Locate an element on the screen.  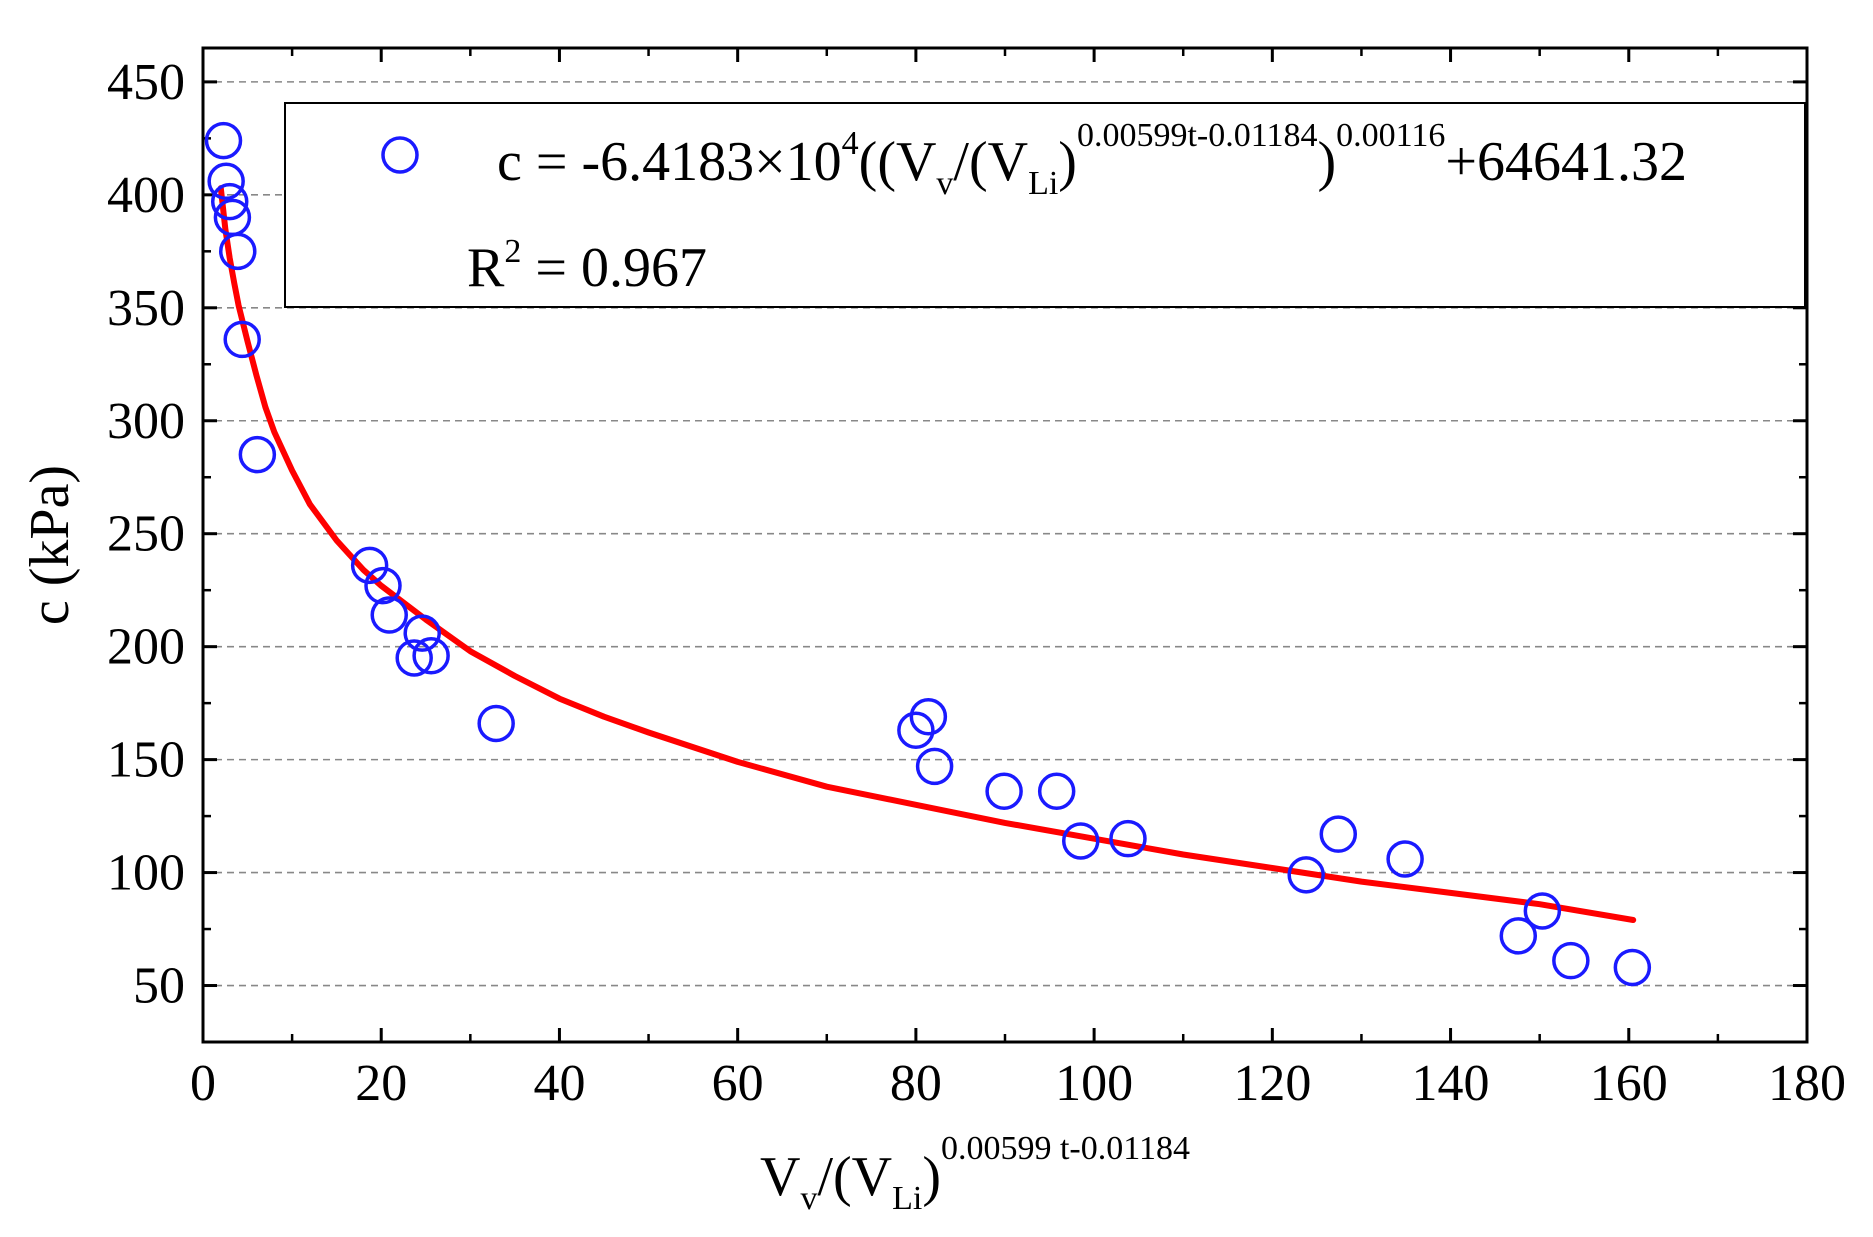
legend-box is located at coordinates (1045, 205).